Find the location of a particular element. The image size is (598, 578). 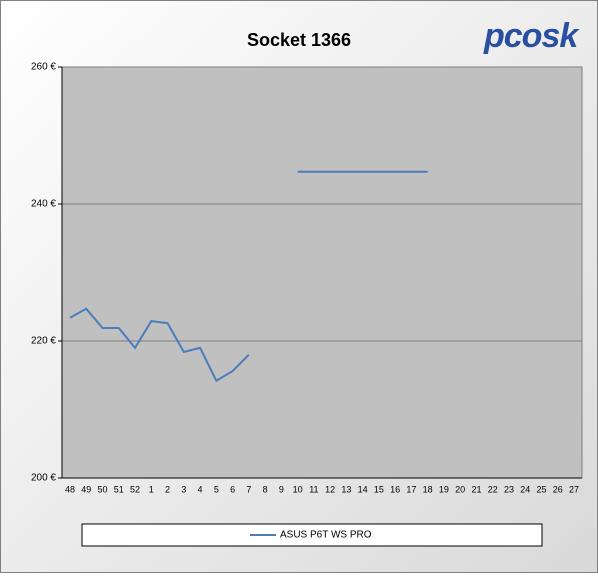

x-tick-label: 24 is located at coordinates (525, 489).